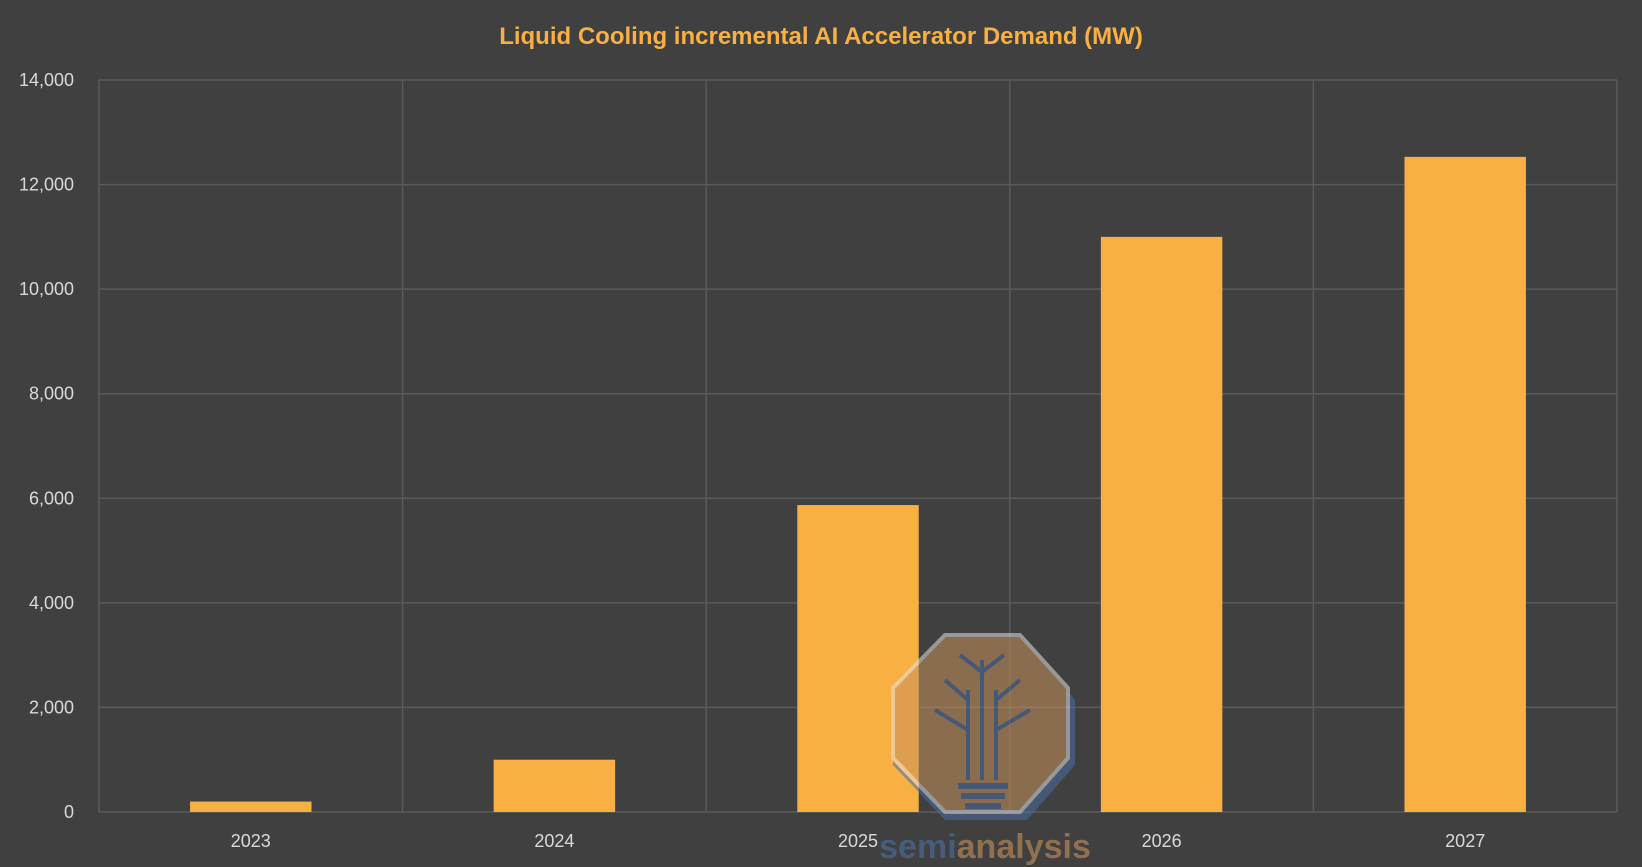 The width and height of the screenshot is (1642, 867). I want to click on bar-2026, so click(1161, 524).